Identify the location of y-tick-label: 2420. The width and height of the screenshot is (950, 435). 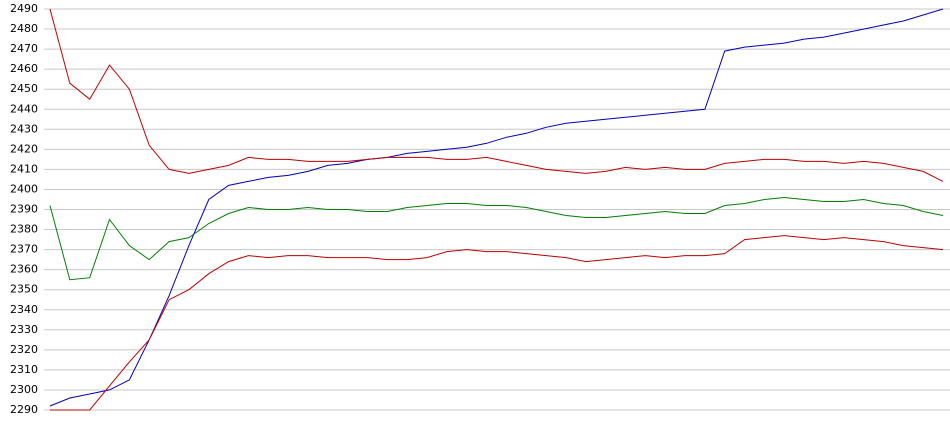
(24, 148).